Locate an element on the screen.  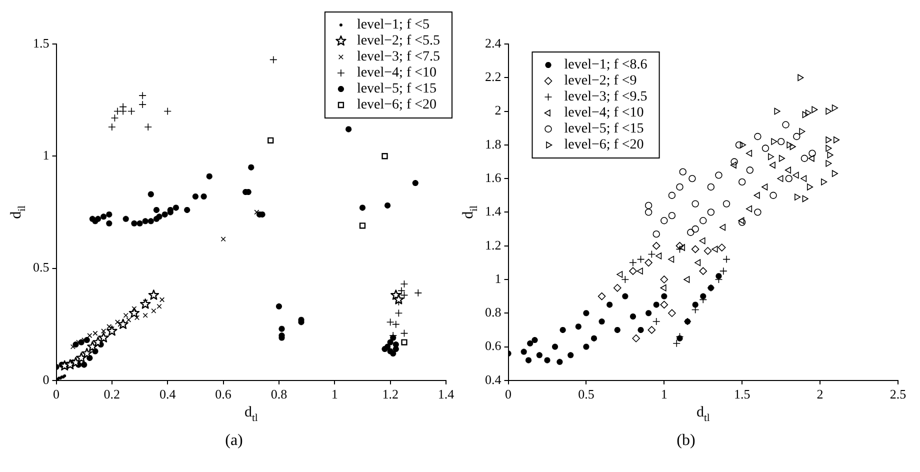
x-tick-label: 2 is located at coordinates (820, 394).